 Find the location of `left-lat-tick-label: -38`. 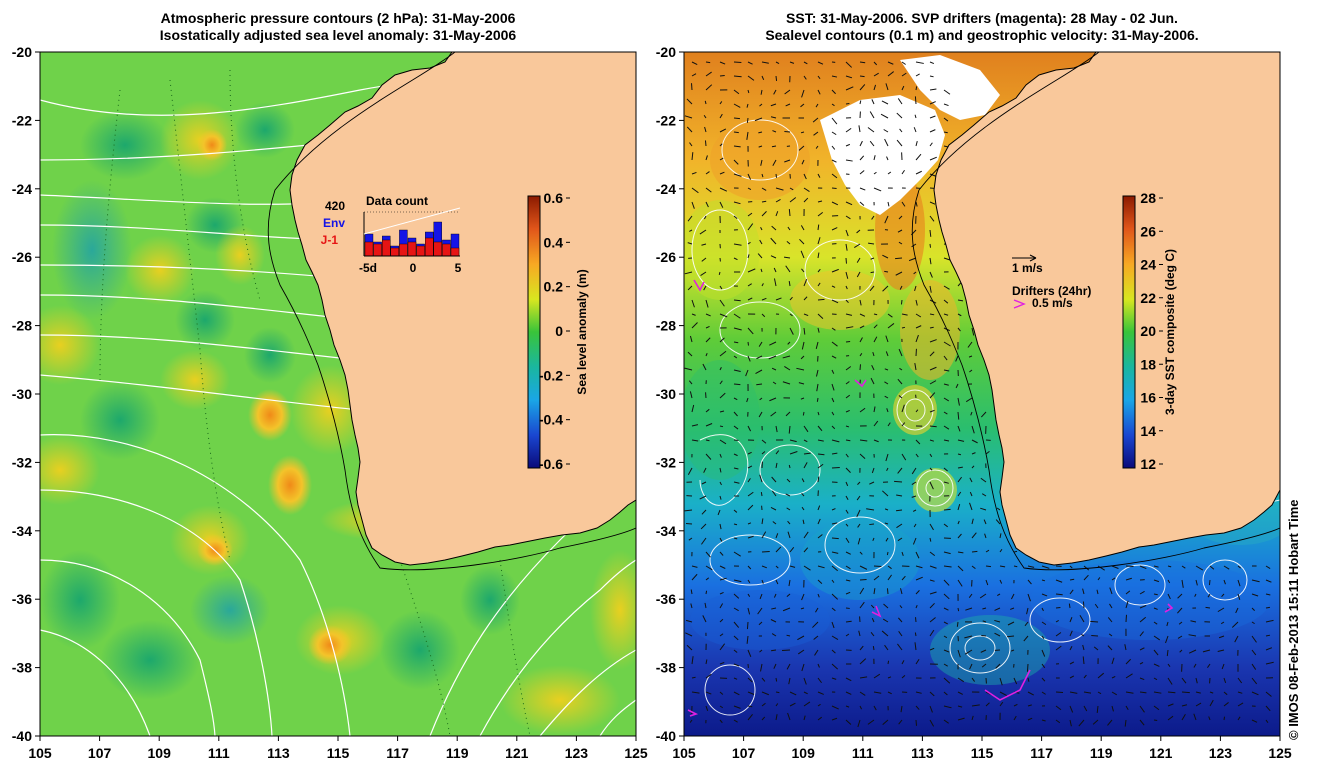

left-lat-tick-label: -38 is located at coordinates (22, 668).